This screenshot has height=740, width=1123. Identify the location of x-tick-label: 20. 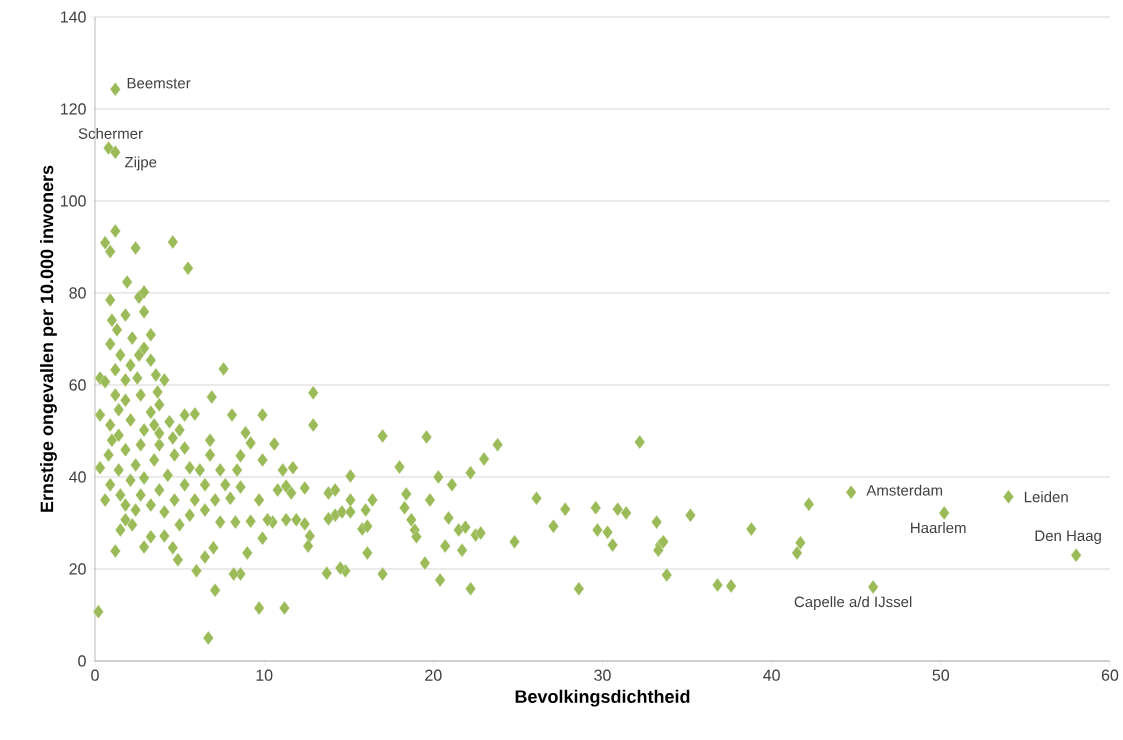
(433, 675).